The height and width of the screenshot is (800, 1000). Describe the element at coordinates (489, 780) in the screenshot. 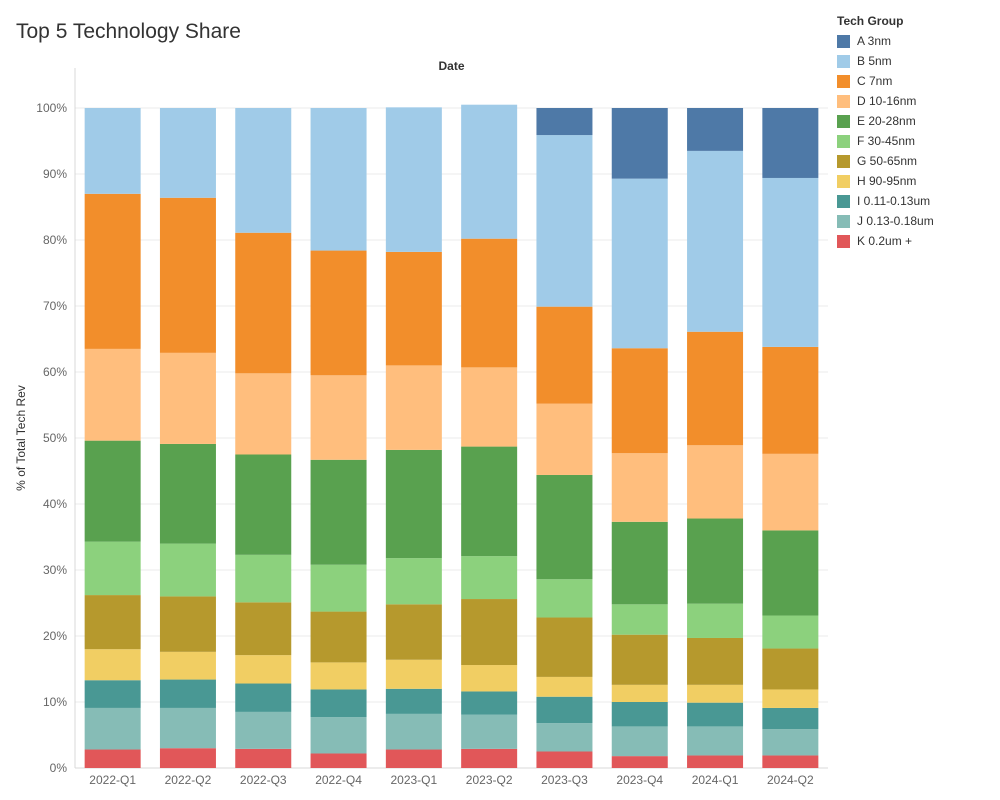

I see `x-tick-label: 2023-Q2` at that location.